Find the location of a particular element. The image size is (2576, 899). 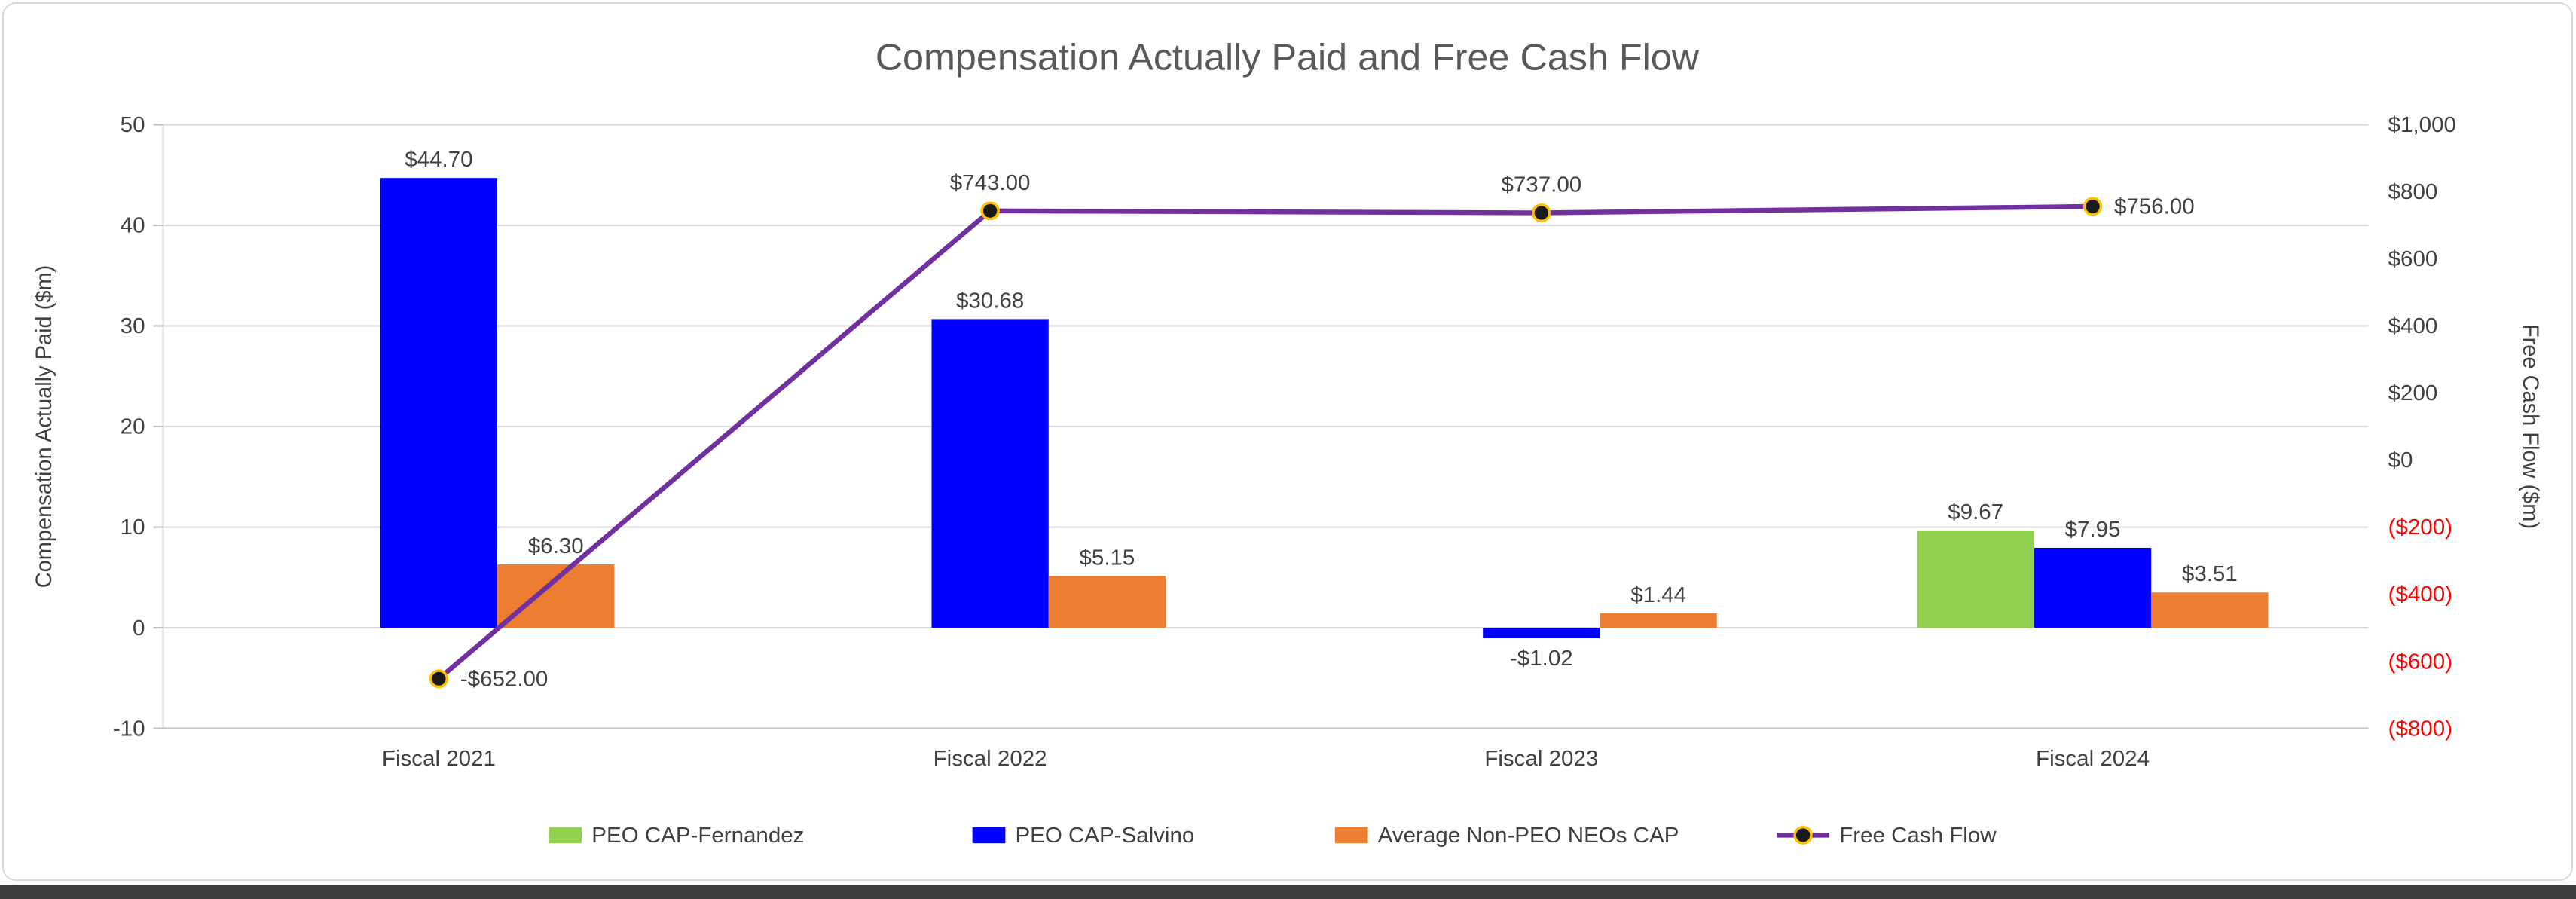

bar-label-PEO CAP-Salvino-Fiscal 2021: $44.70 is located at coordinates (438, 160).